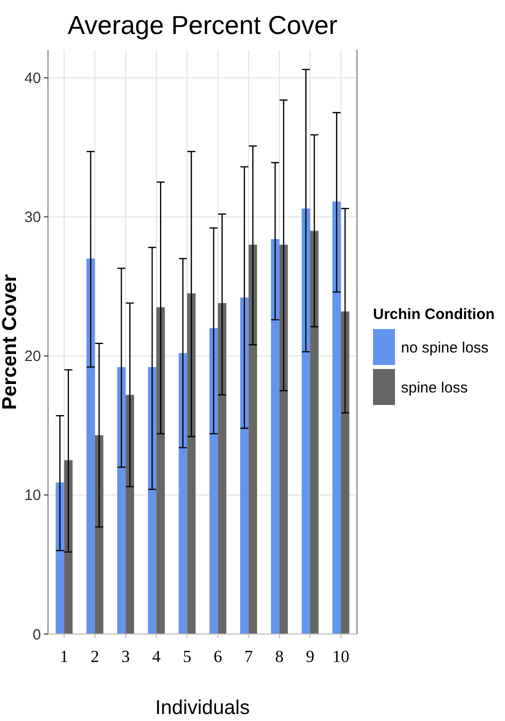  I want to click on legend-label: no spine loss, so click(445, 347).